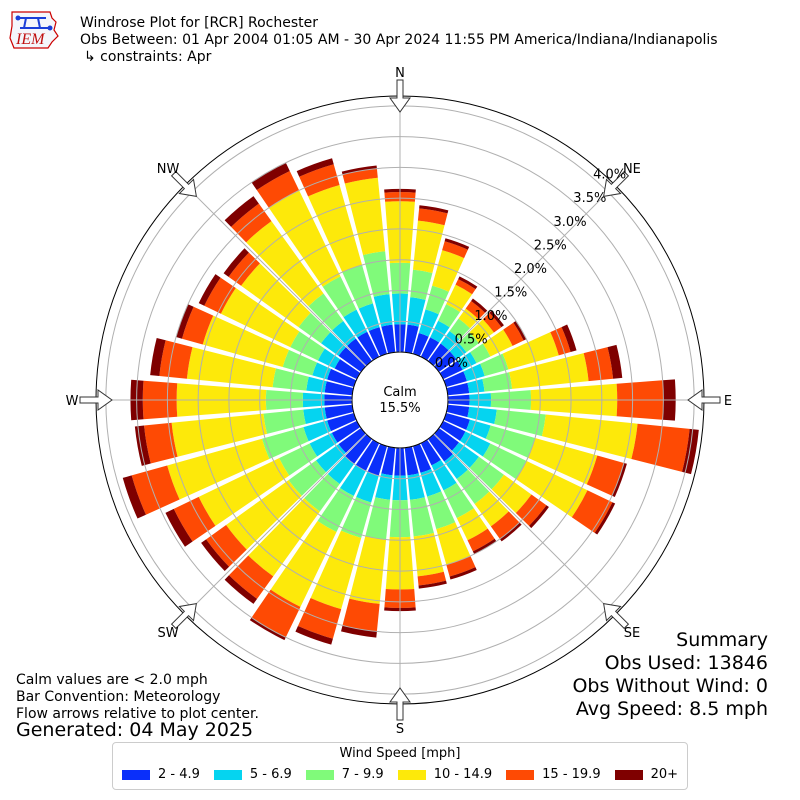 The image size is (800, 800). Describe the element at coordinates (589, 198) in the screenshot. I see `radial-tick-7: 3.5%` at that location.